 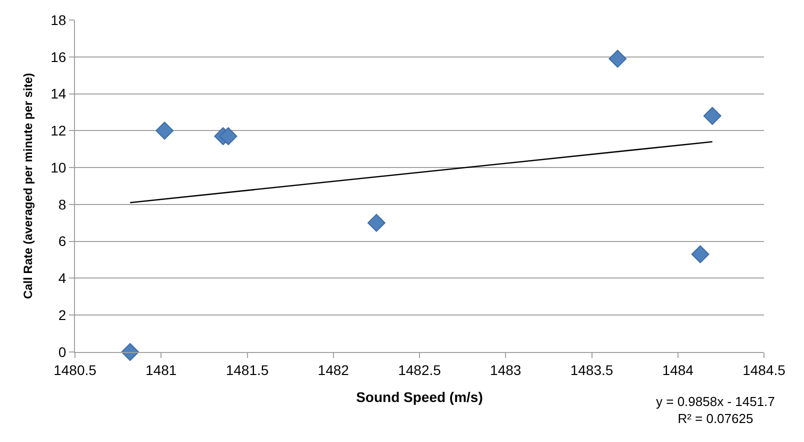 What do you see at coordinates (715, 401) in the screenshot?
I see `text: y = 0.9858x - 1451.7` at bounding box center [715, 401].